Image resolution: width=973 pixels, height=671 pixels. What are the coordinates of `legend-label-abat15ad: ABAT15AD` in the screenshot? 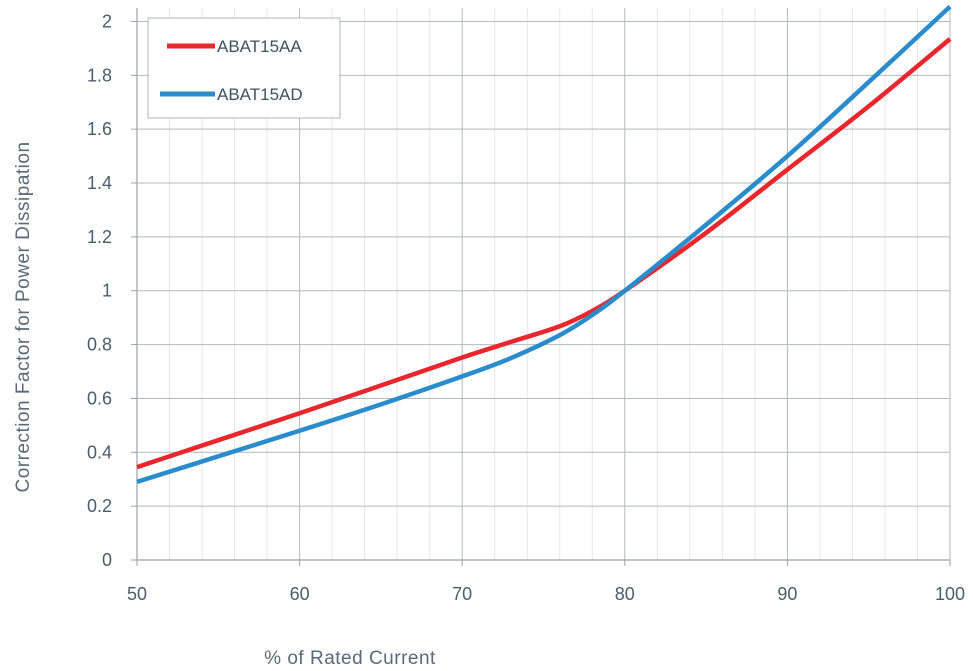 It's located at (260, 94).